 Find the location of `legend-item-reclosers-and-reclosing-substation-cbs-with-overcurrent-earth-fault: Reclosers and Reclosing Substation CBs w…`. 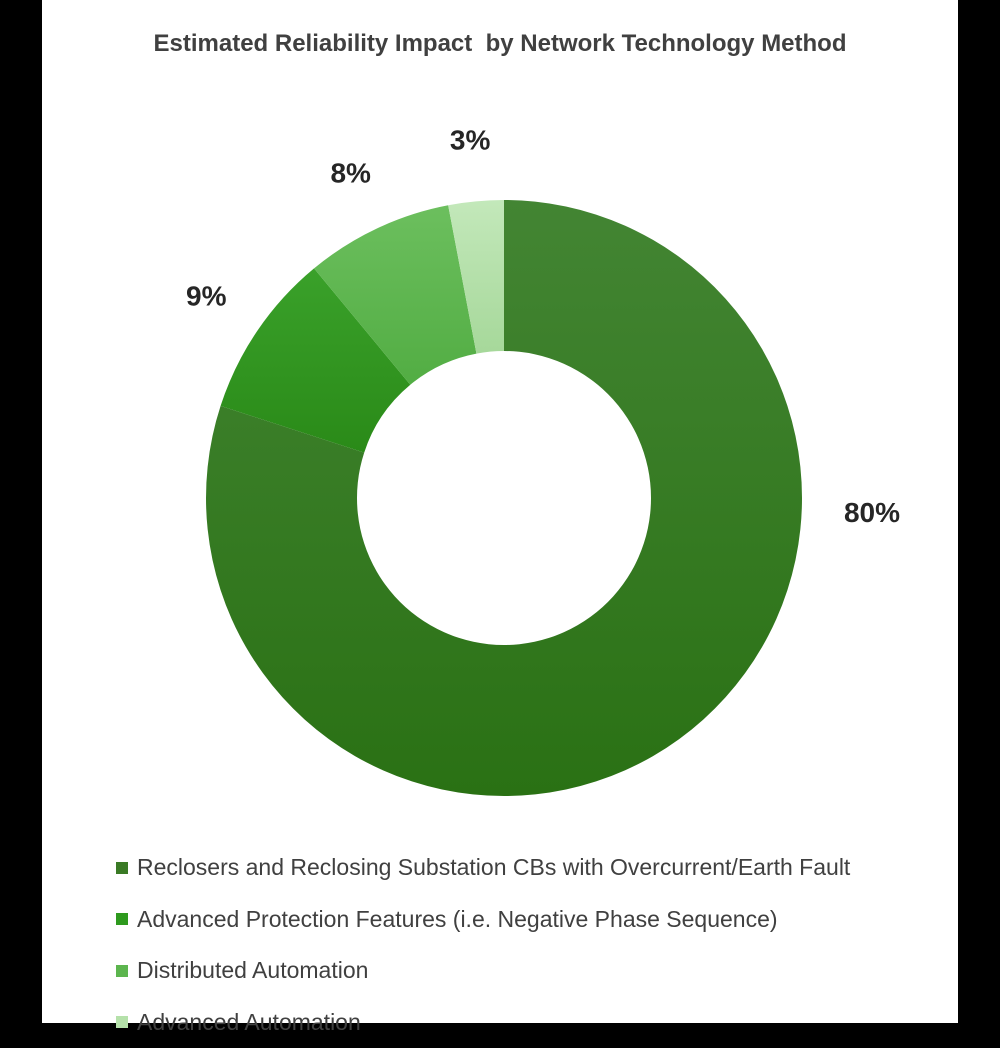

legend-item-reclosers-and-reclosing-substation-cbs-with-overcurrent-earth-fault: Reclosers and Reclosing Substation CBs w… is located at coordinates (483, 868).